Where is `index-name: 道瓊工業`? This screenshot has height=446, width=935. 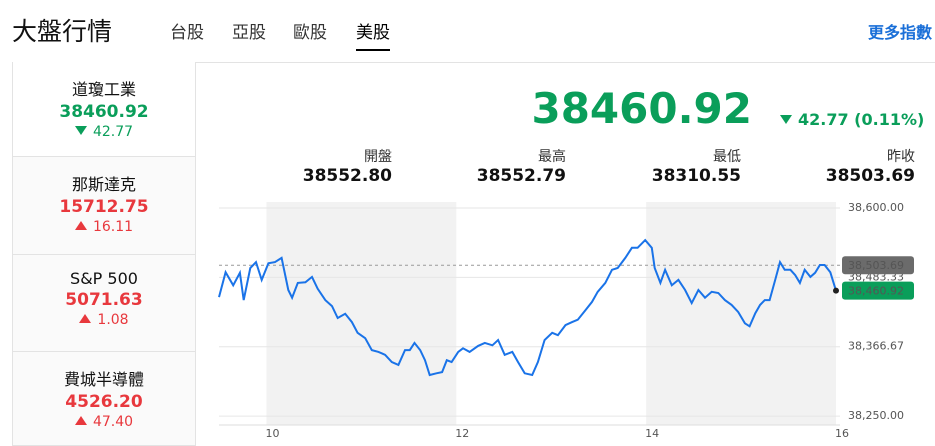
index-name: 道瓊工業 is located at coordinates (103, 89).